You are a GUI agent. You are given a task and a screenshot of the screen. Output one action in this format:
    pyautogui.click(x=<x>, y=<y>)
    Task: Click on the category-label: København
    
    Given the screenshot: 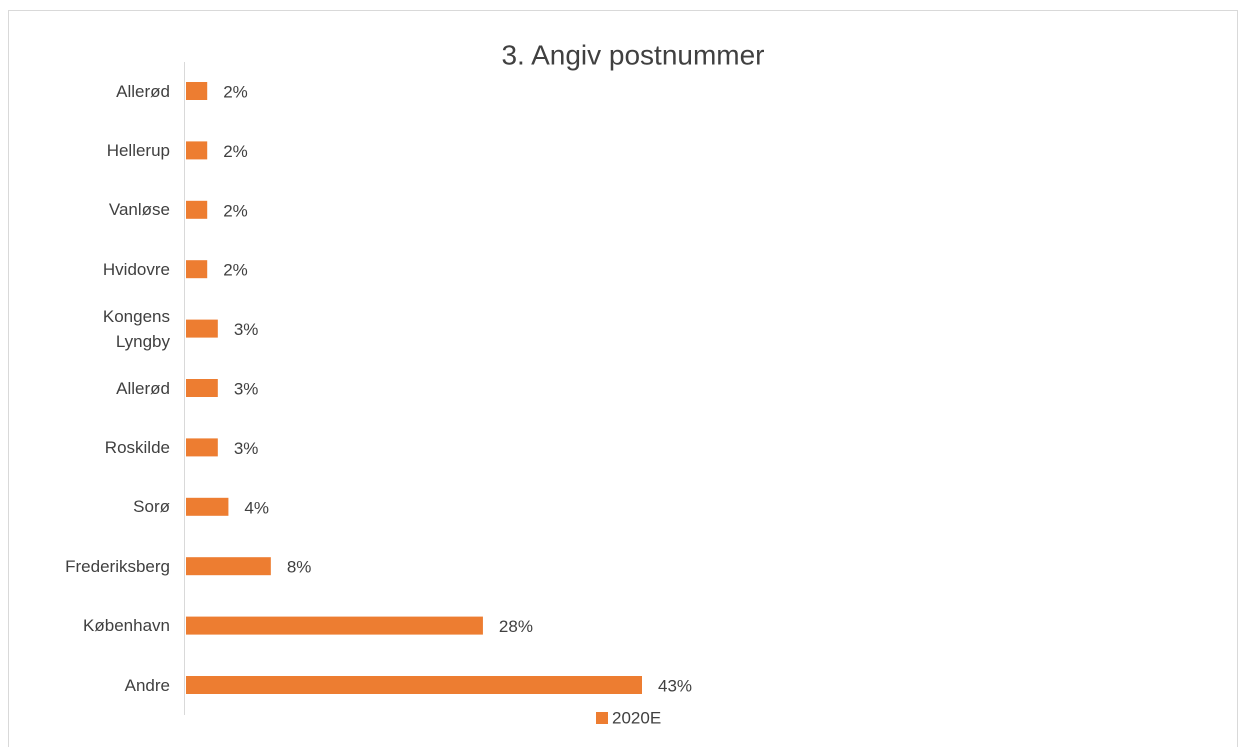 What is the action you would take?
    pyautogui.click(x=126, y=626)
    